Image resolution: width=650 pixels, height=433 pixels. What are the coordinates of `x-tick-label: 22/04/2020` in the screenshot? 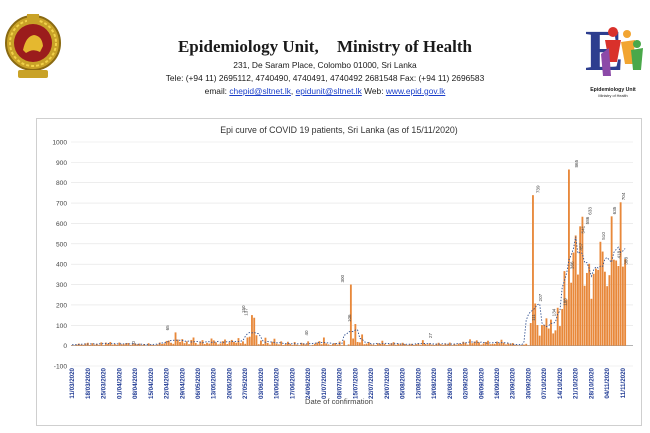 It's located at (167, 383).